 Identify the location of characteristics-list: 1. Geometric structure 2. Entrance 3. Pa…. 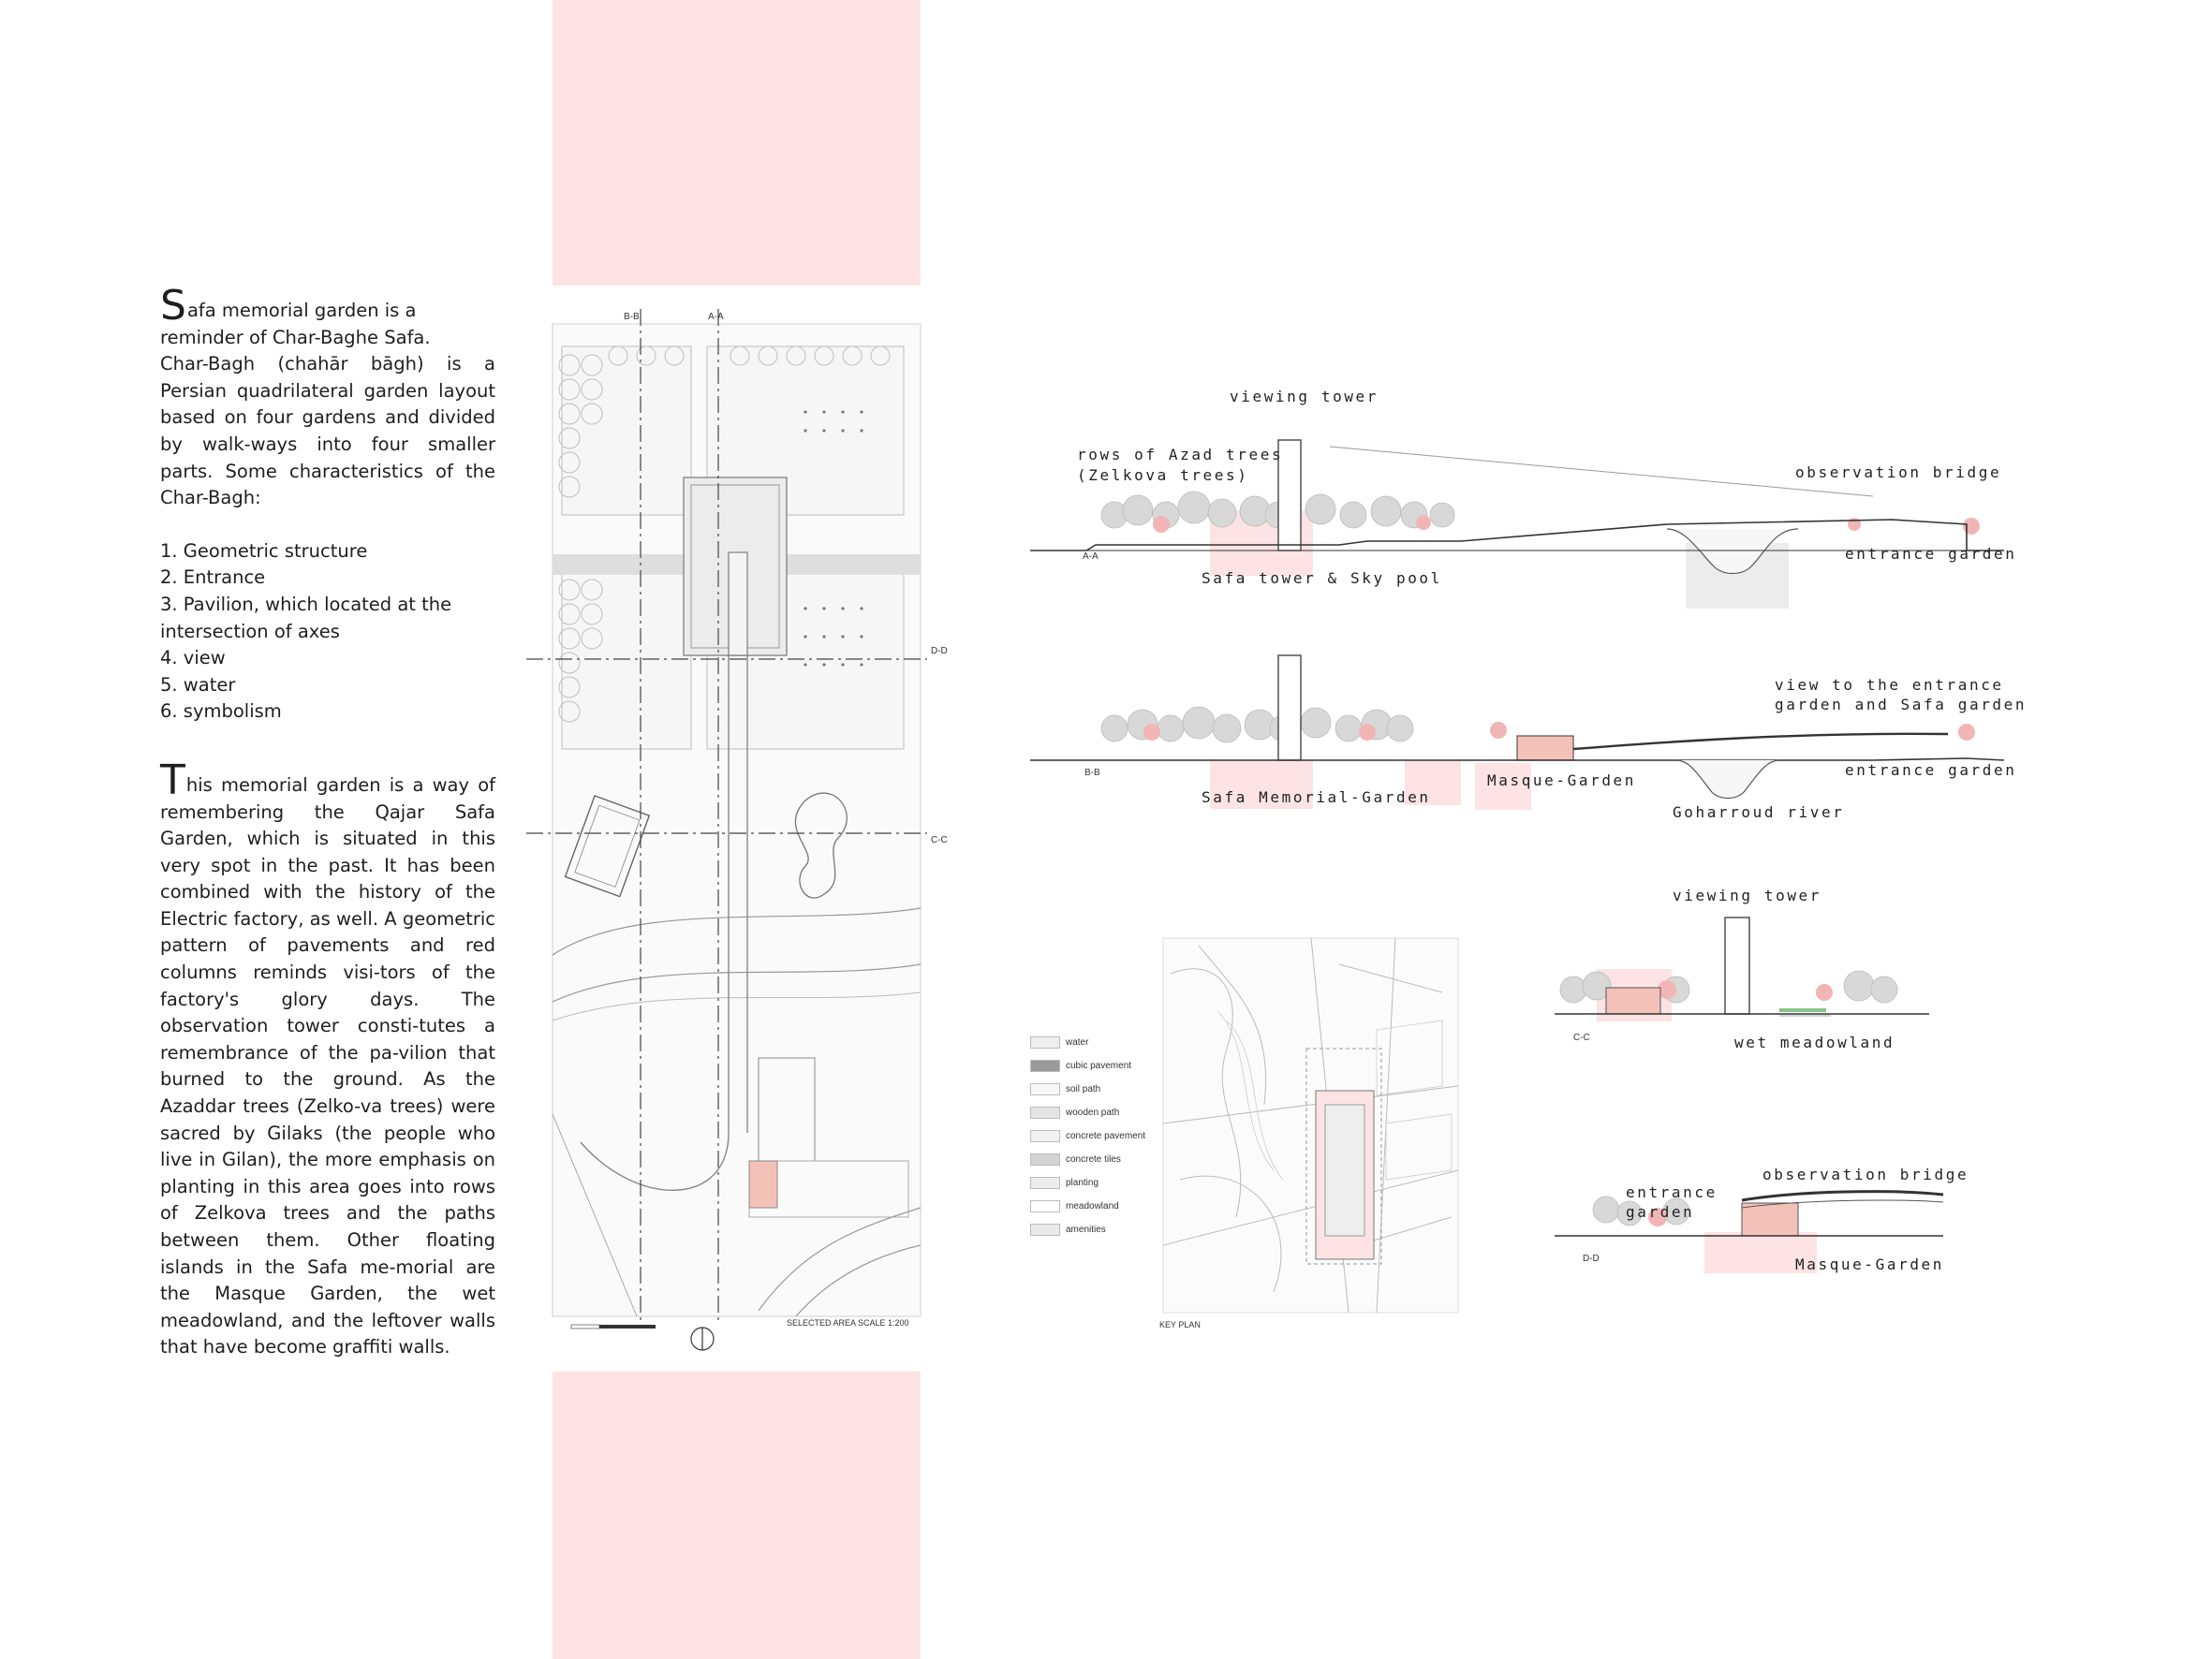
(327, 632).